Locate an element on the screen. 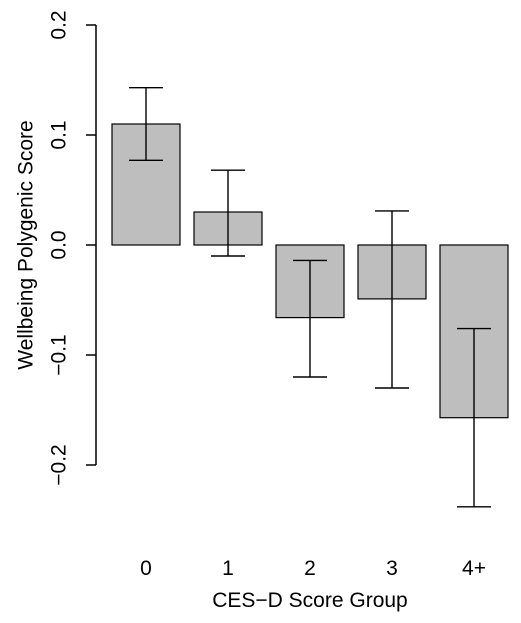  x-tick-label: 3 is located at coordinates (392, 568).